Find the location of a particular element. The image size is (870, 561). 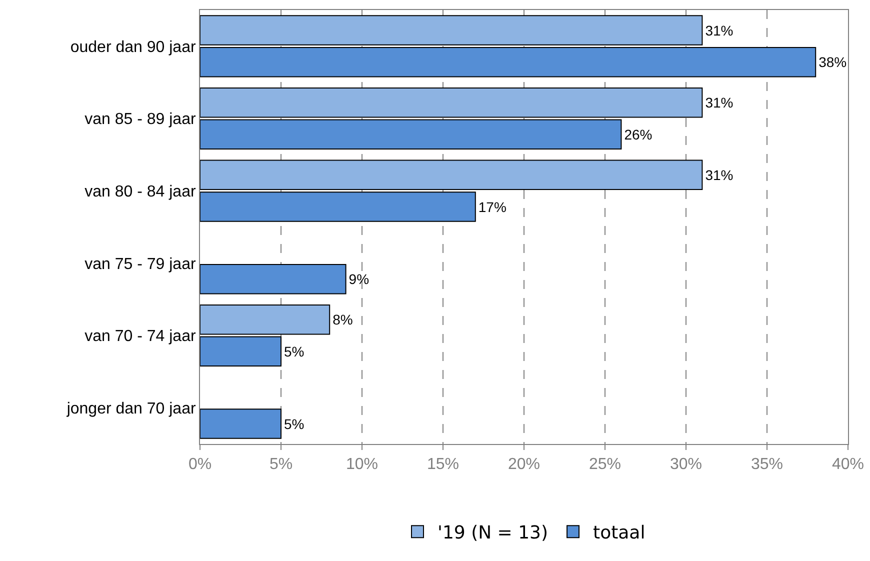

data-label: 9% is located at coordinates (359, 279).